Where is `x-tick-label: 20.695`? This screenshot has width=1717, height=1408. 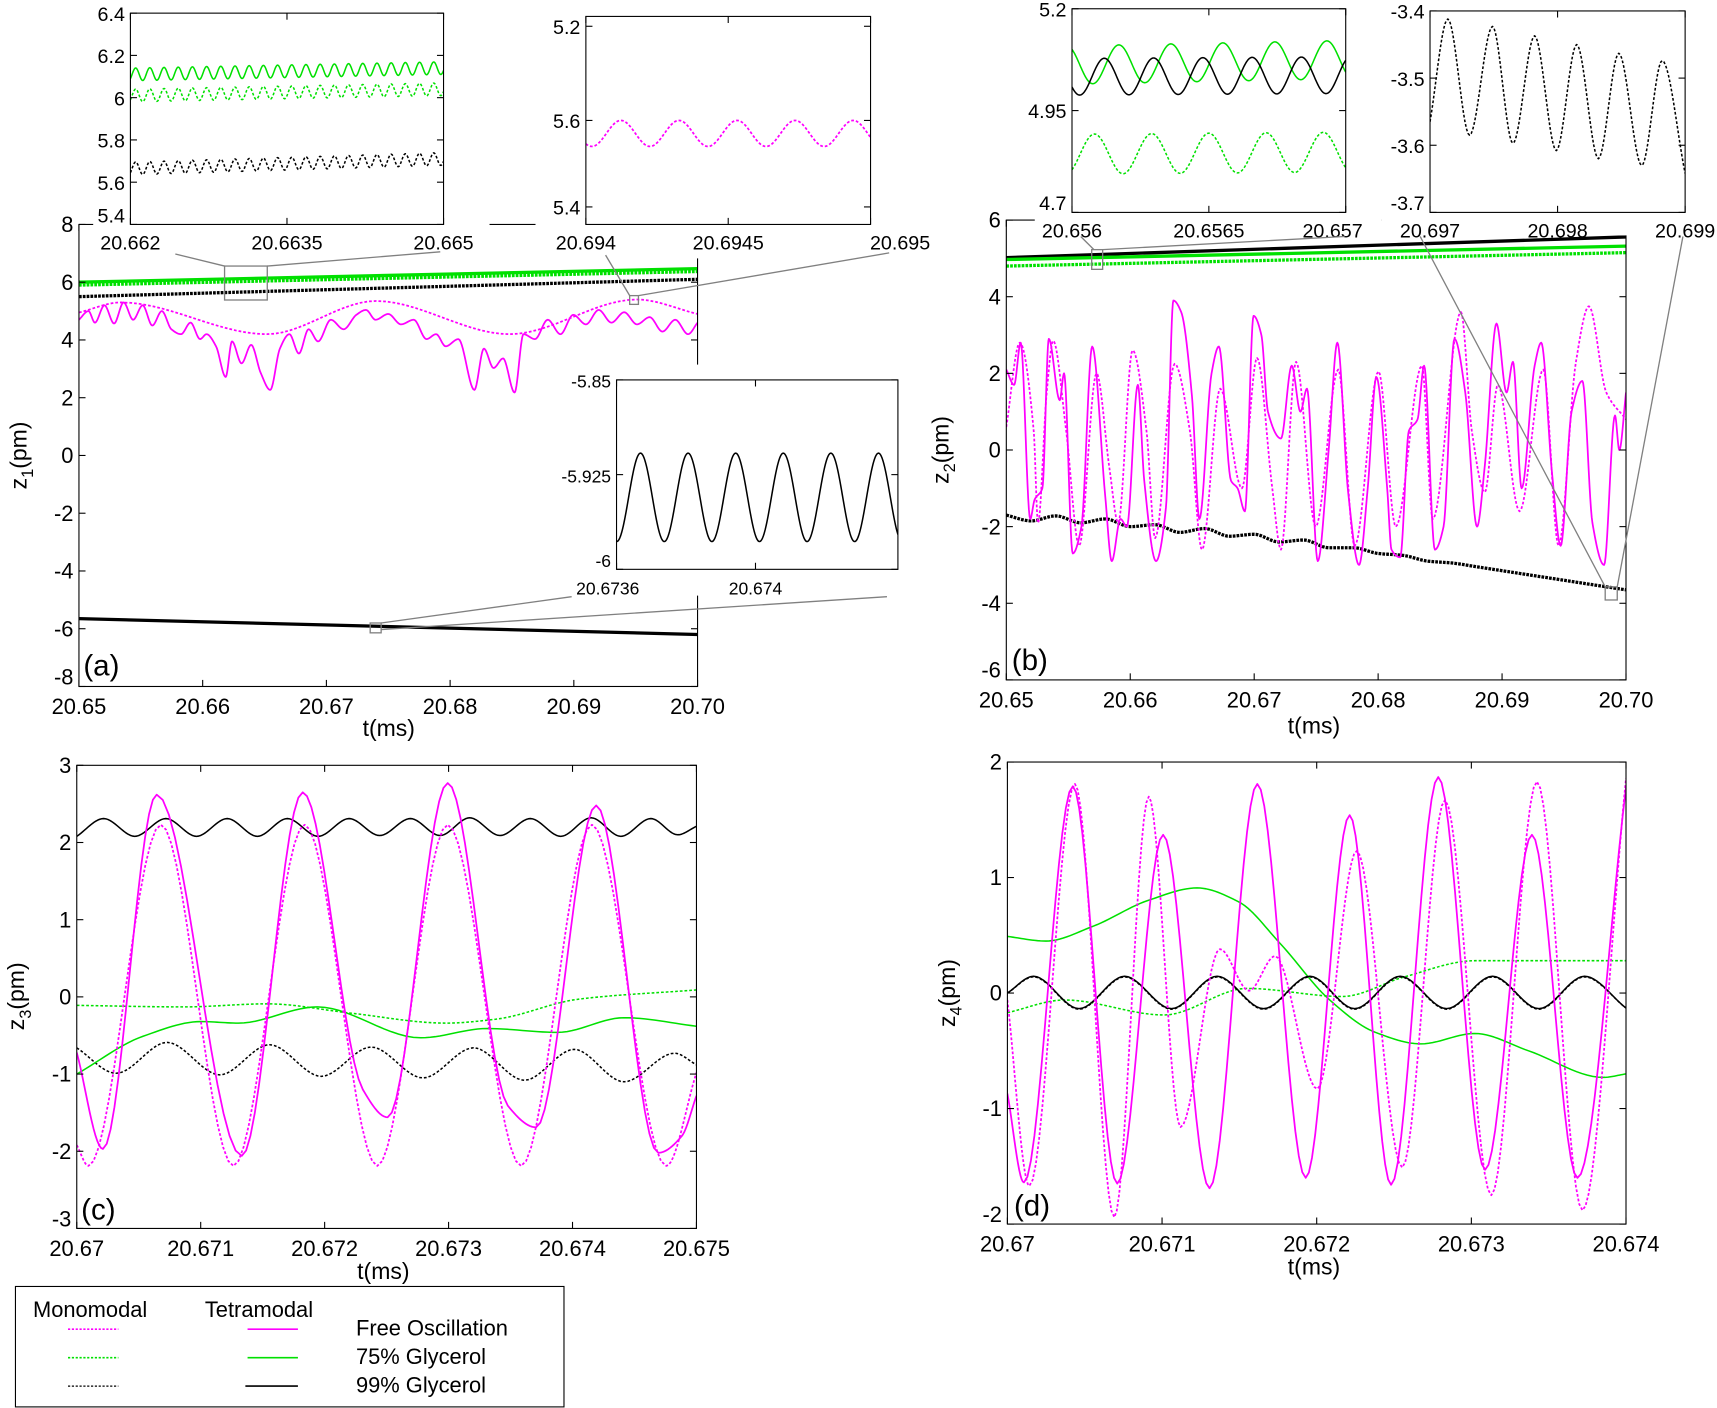
x-tick-label: 20.695 is located at coordinates (900, 244).